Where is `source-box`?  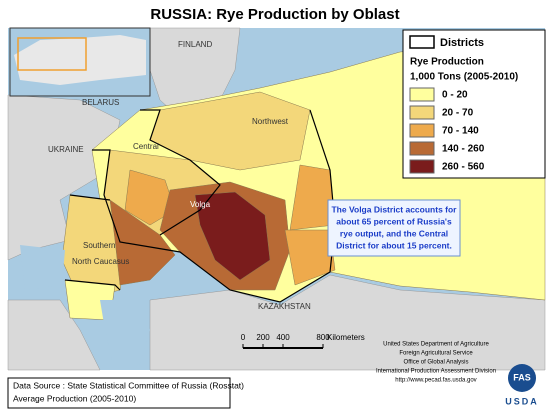
source-box is located at coordinates (119, 393).